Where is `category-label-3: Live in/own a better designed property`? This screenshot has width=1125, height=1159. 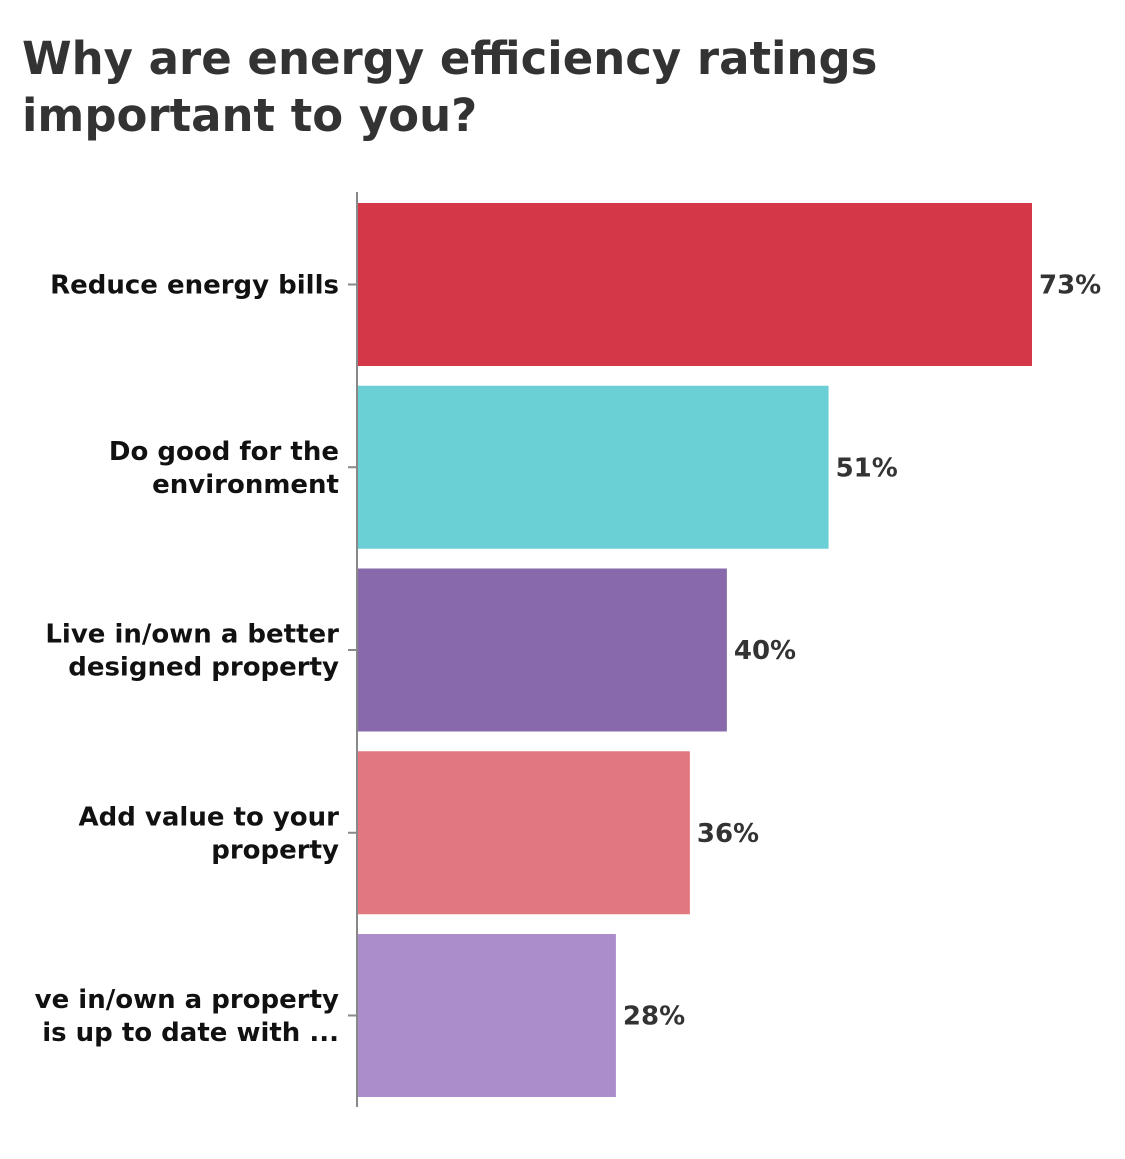 category-label-3: Live in/own a better designed property is located at coordinates (192, 651).